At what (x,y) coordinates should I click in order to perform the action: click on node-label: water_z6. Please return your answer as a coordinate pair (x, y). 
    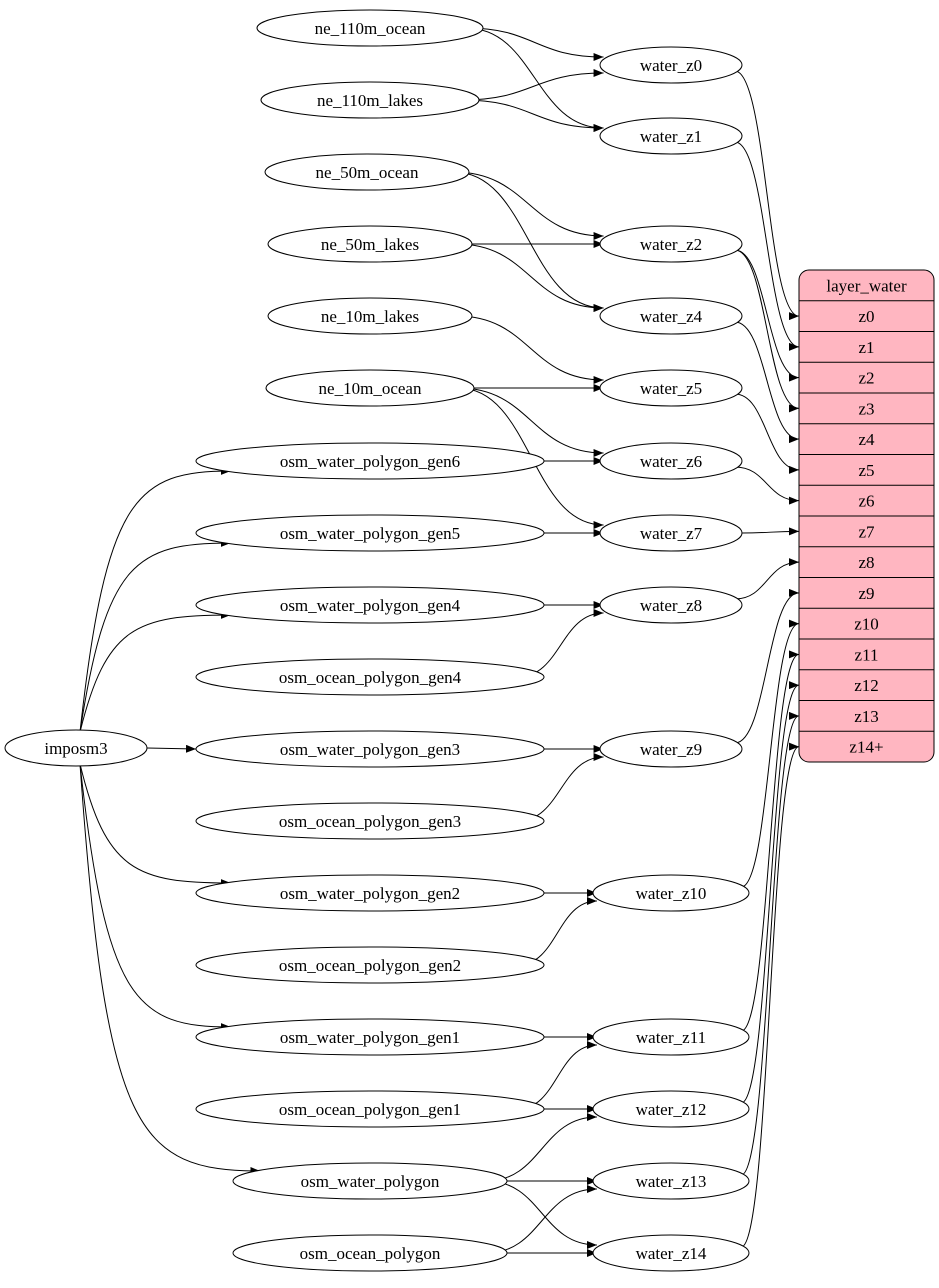
    Looking at the image, I should click on (671, 461).